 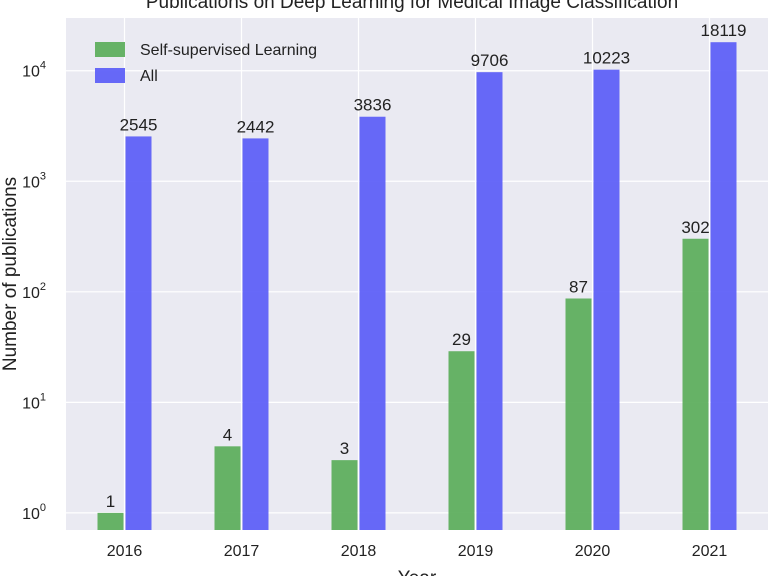 I want to click on bar-value-label: 3, so click(x=344, y=448).